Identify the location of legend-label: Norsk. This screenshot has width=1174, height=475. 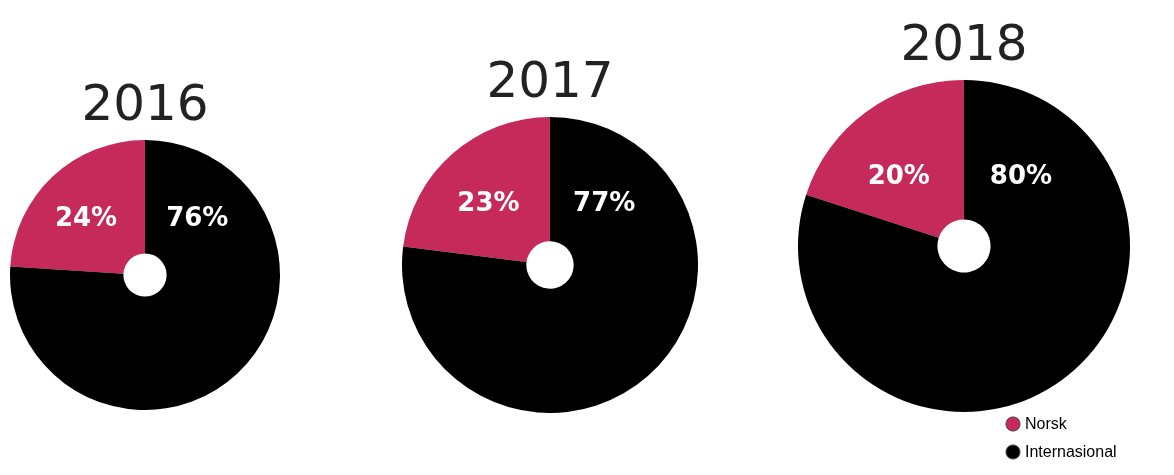
(1046, 423).